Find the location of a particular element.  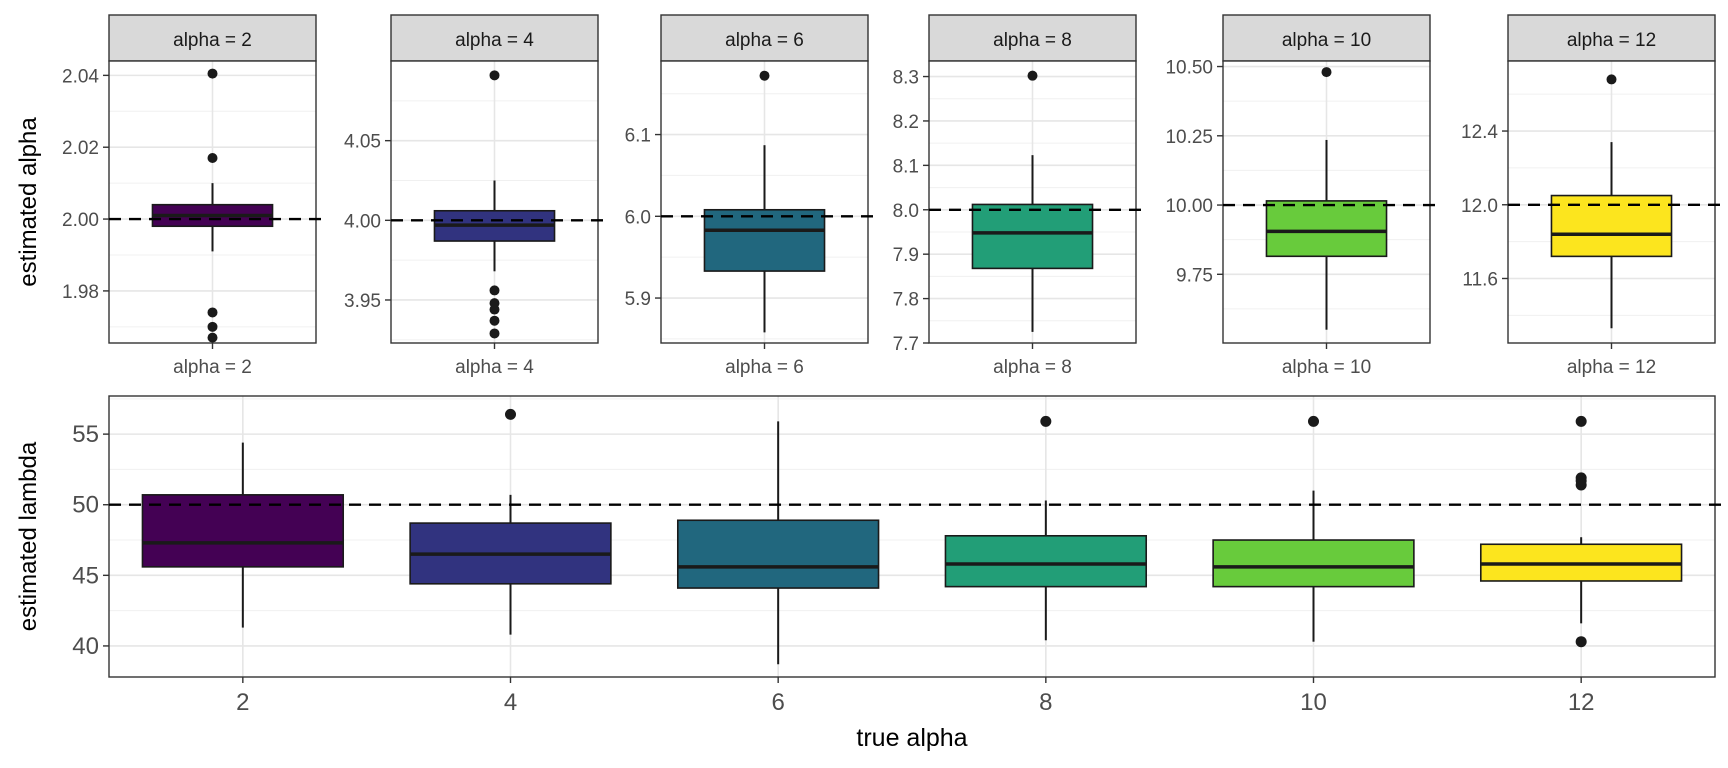

y-tick-label: 8.3 is located at coordinates (906, 78).